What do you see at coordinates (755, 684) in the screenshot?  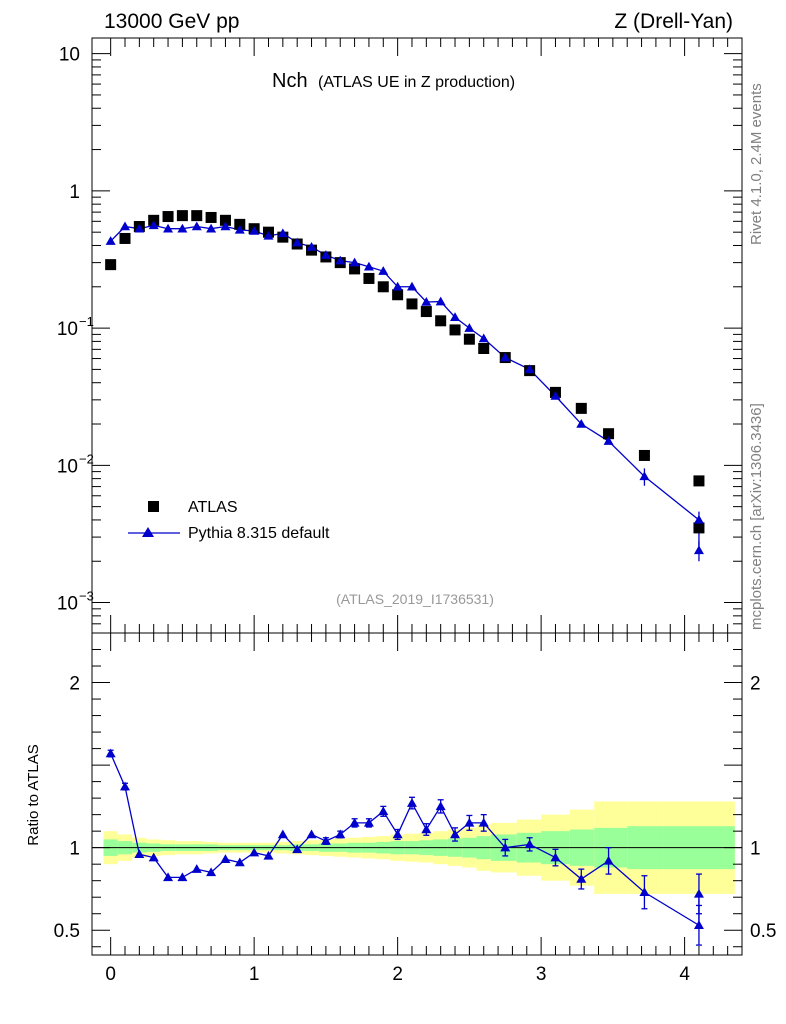 I see `ratio-y-tick-label-right: 2` at bounding box center [755, 684].